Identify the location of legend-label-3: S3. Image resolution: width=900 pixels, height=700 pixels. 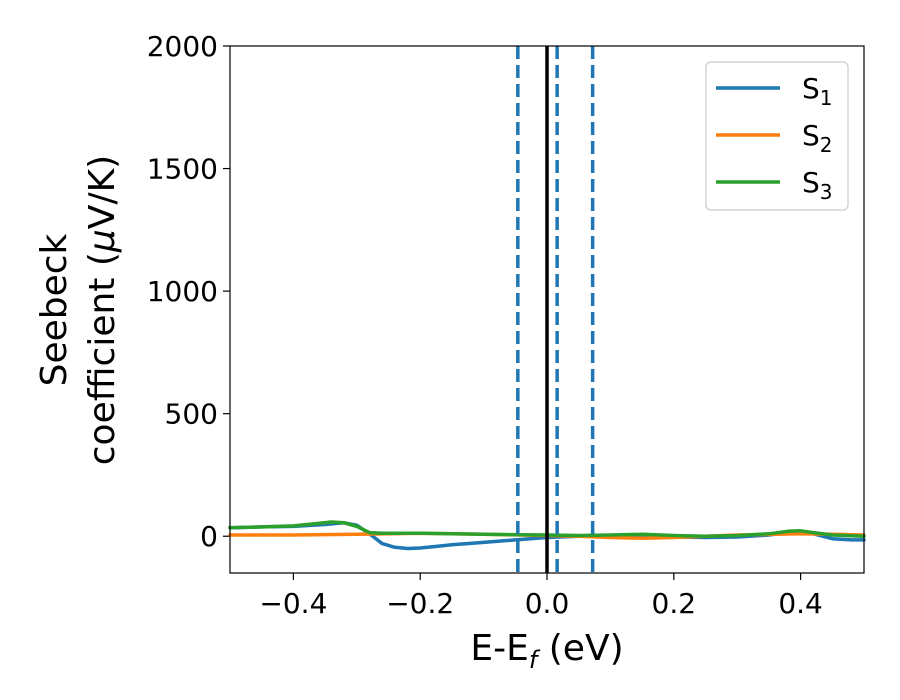
(817, 185).